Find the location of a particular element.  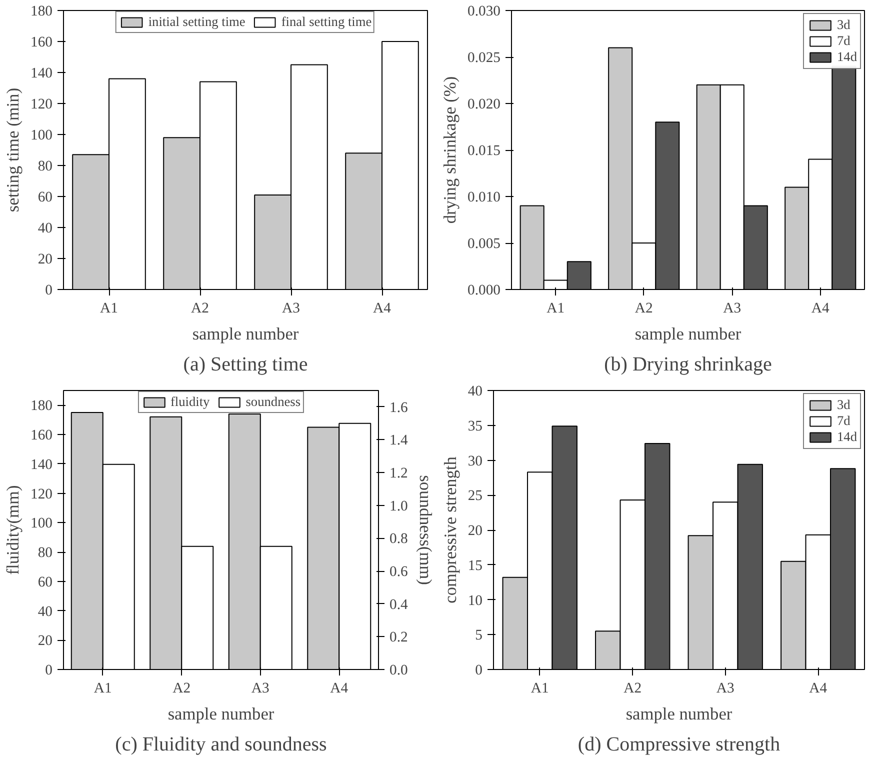

y-tick-label: 0.010 is located at coordinates (484, 198).